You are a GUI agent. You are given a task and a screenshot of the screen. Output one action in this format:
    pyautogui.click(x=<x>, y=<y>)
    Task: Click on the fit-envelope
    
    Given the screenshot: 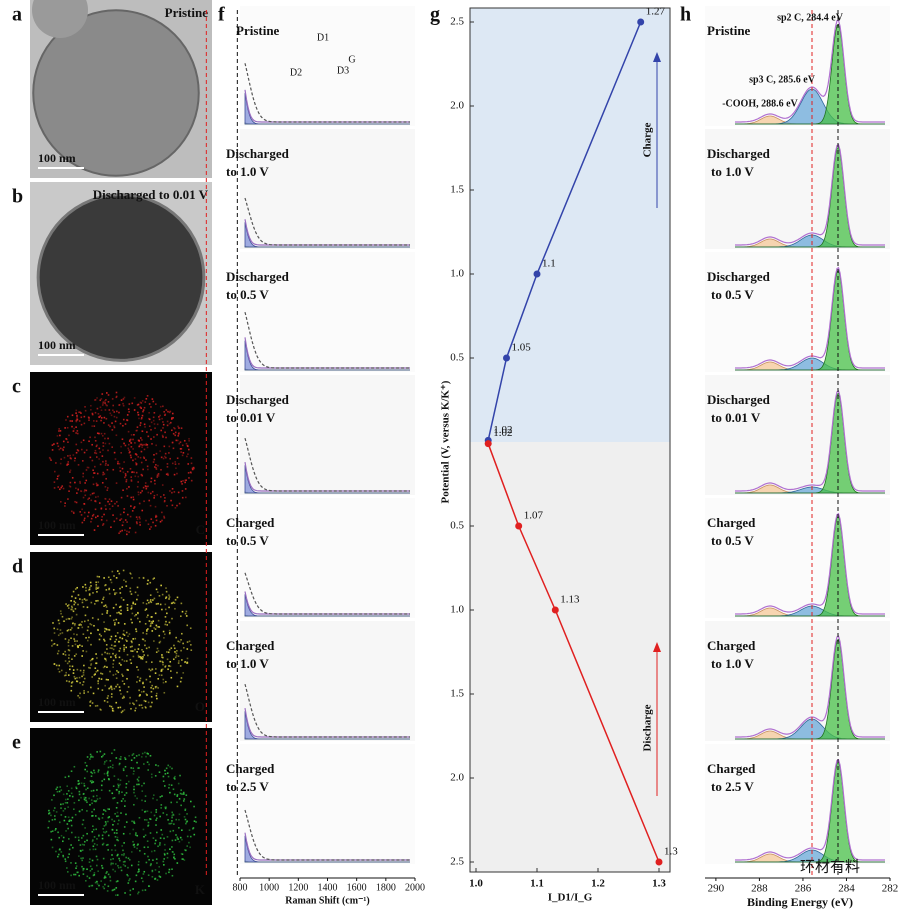 What is the action you would take?
    pyautogui.click(x=327, y=476)
    